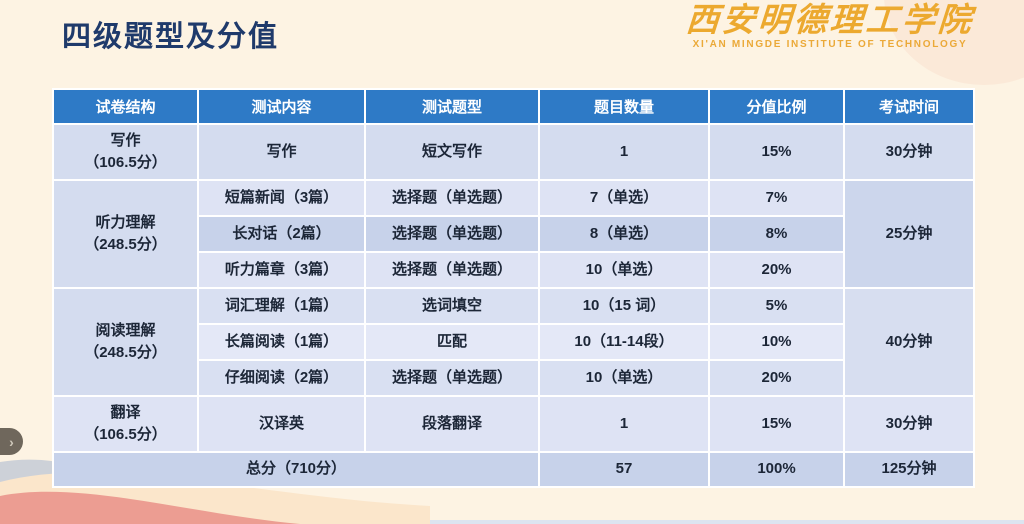 This screenshot has width=1024, height=524. Describe the element at coordinates (296, 469) in the screenshot. I see `table-cell-total: 总分（710分）` at that location.